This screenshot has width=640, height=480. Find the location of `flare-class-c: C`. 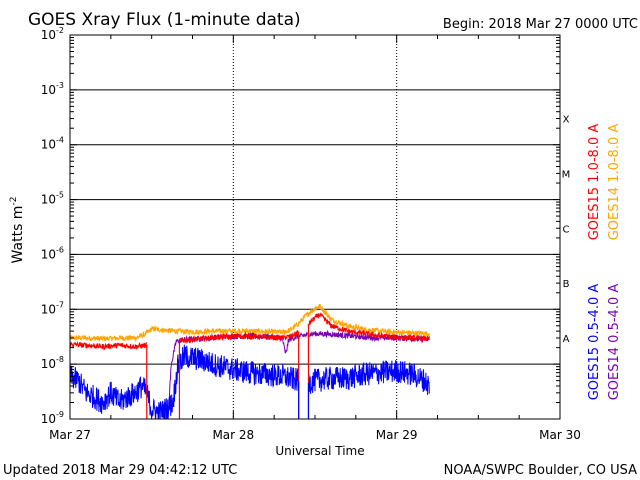

flare-class-c: C is located at coordinates (566, 229).